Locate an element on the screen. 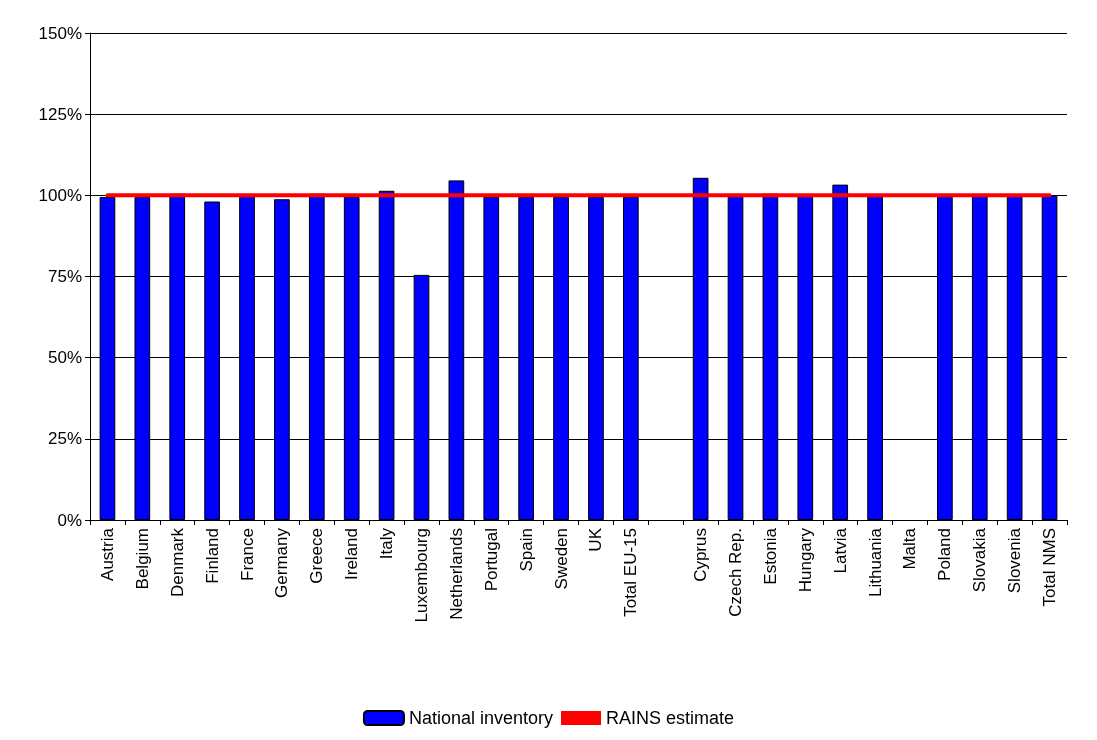 This screenshot has height=740, width=1097. x-tick-label: Sweden is located at coordinates (561, 559).